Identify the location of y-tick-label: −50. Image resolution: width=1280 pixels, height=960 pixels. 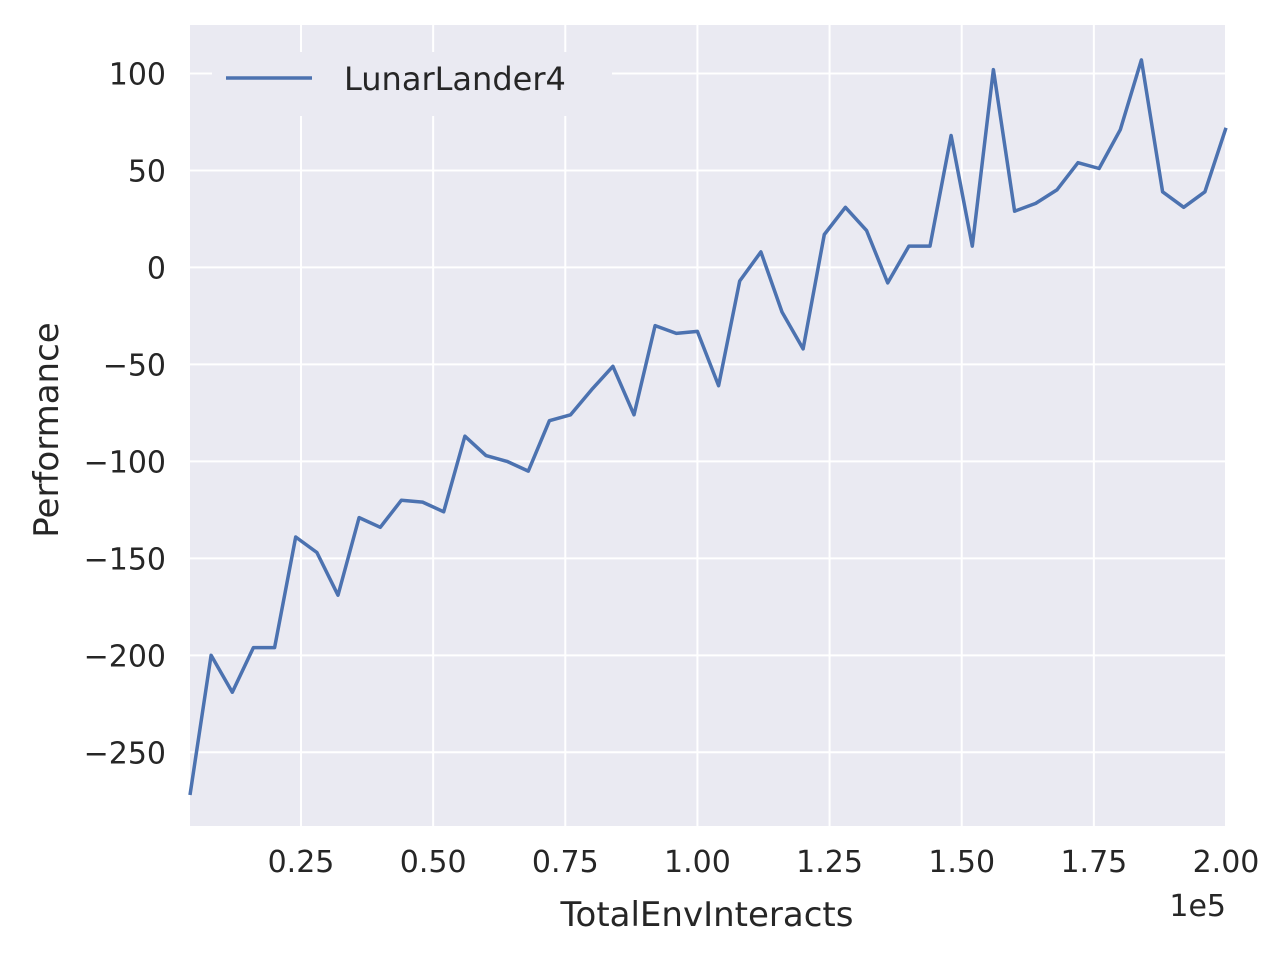
(134, 365).